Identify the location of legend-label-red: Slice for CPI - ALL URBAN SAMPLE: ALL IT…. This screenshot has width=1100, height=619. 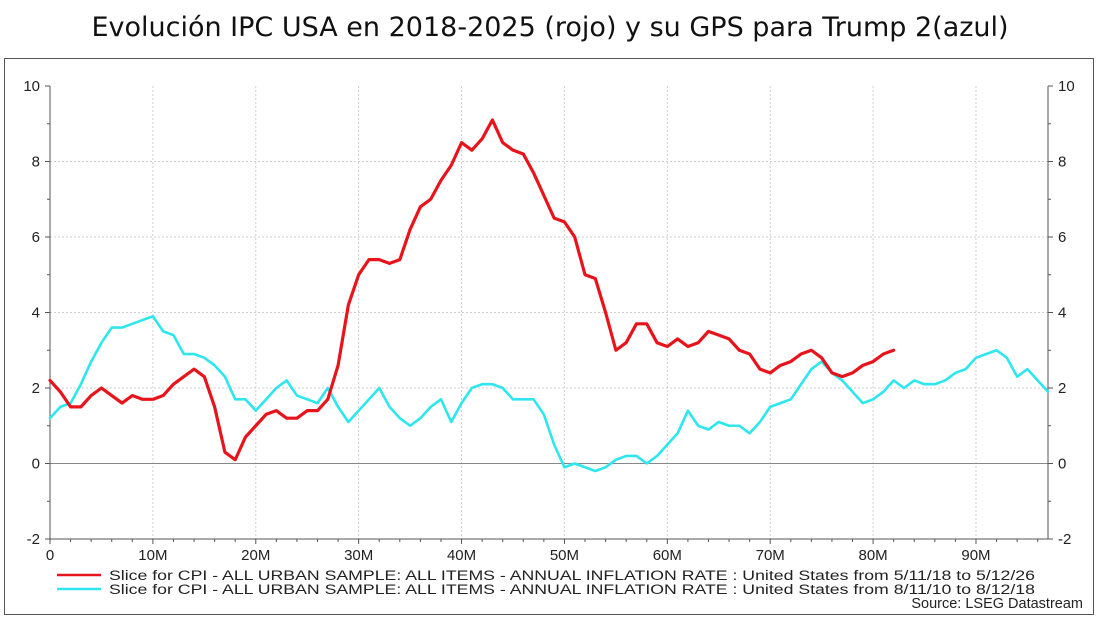
(572, 575).